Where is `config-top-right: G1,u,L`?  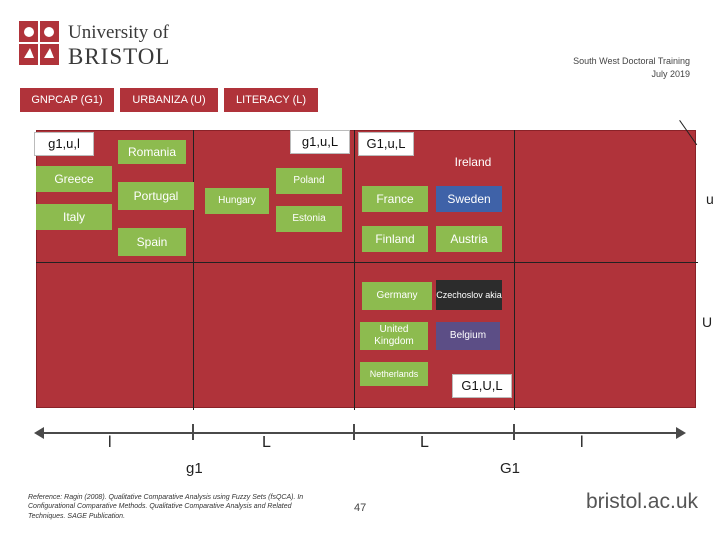
config-top-right: G1,u,L is located at coordinates (386, 144).